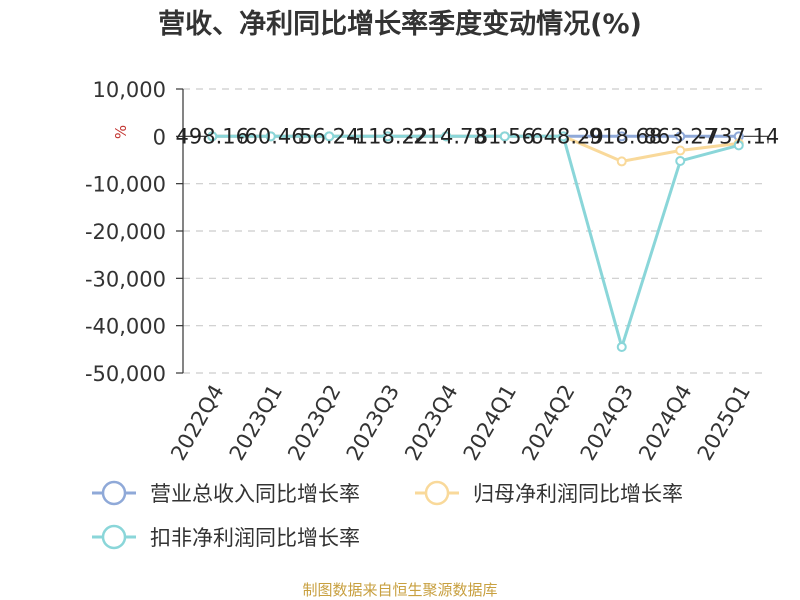  What do you see at coordinates (125, 374) in the screenshot?
I see `y-tick-label: -50,000` at bounding box center [125, 374].